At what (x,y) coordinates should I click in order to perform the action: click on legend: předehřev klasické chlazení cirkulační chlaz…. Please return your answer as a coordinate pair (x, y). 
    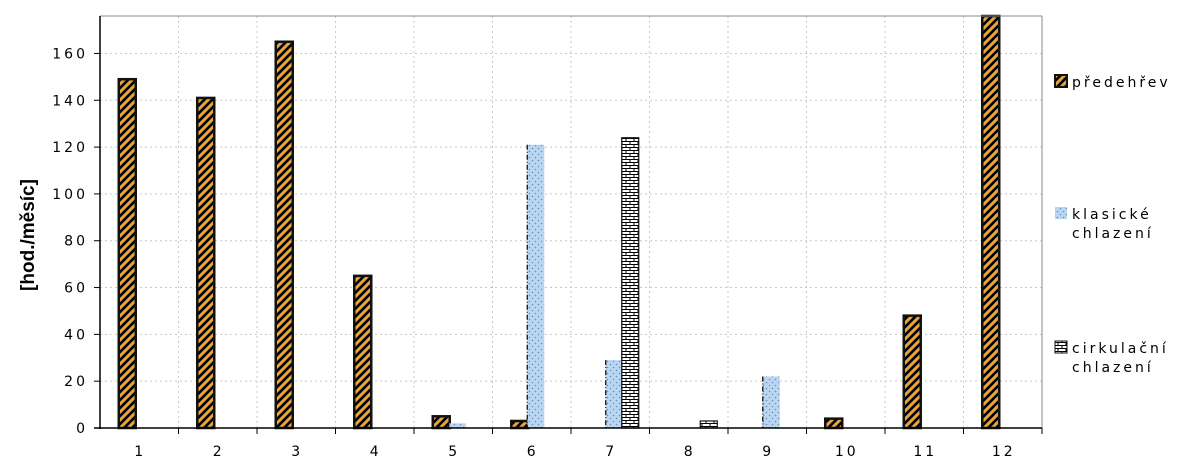
    Looking at the image, I should click on (1112, 225).